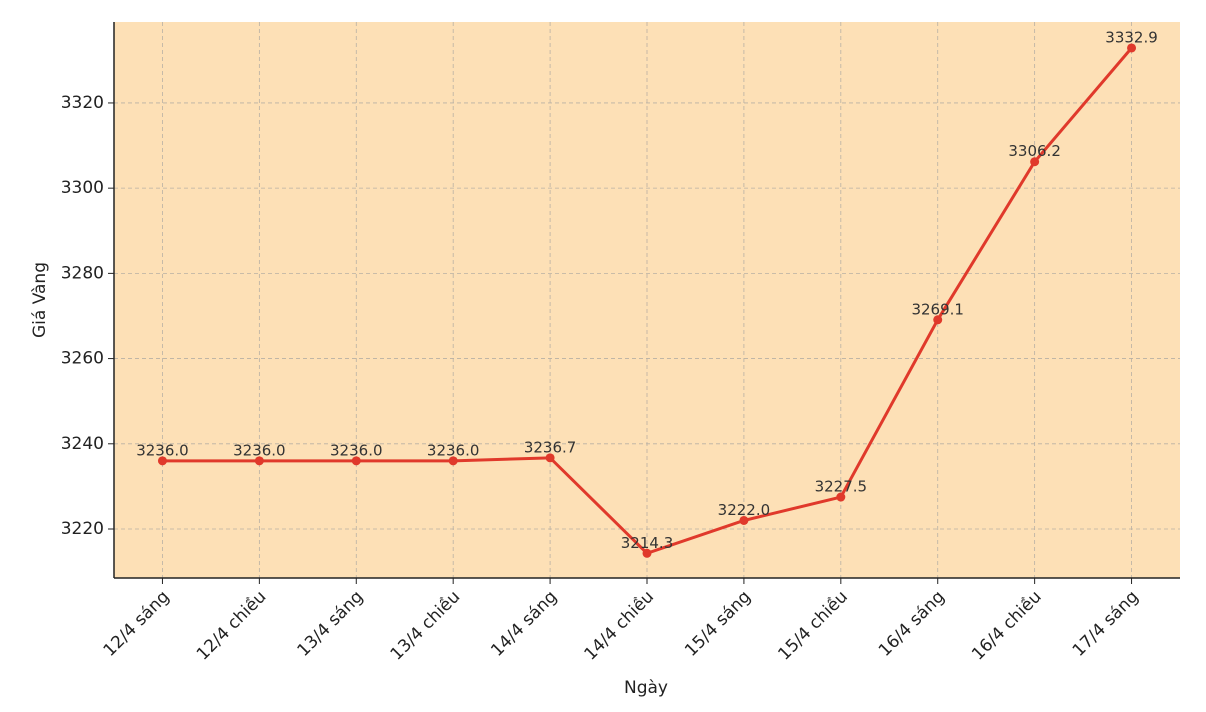 Image resolution: width=1206 pixels, height=712 pixels. Describe the element at coordinates (137, 624) in the screenshot. I see `x-tick-label: 12/4 sáng` at that location.